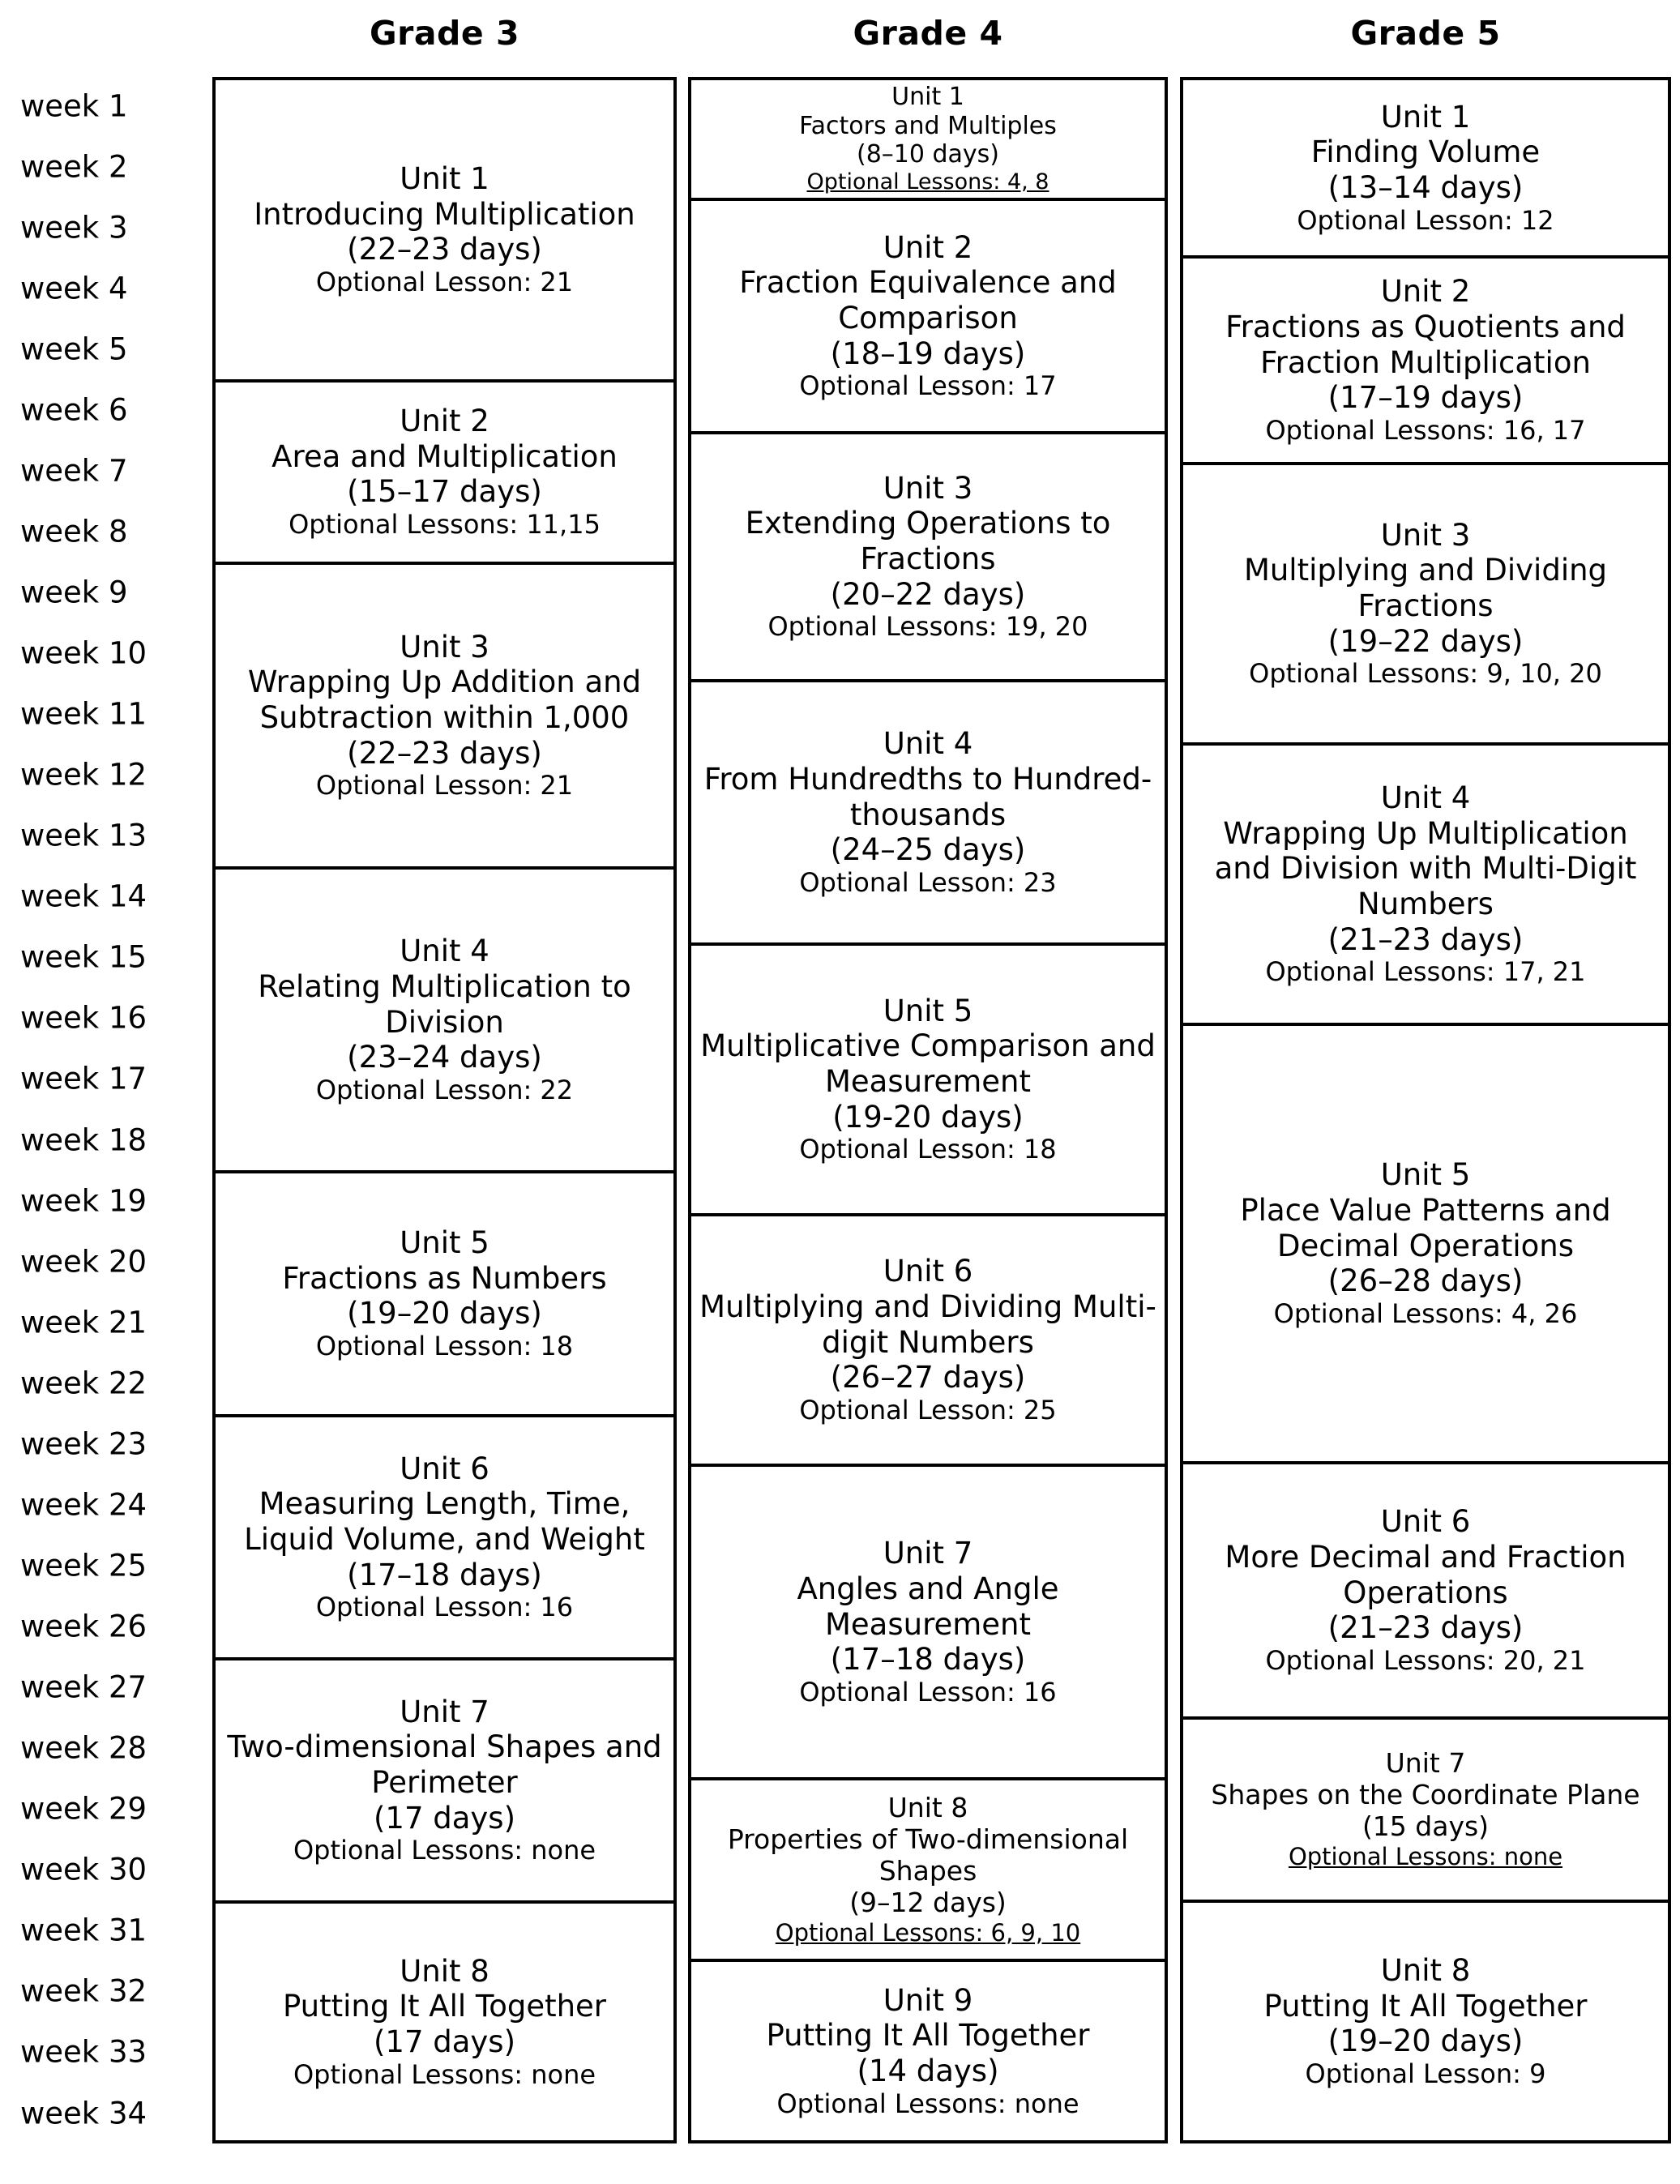 This screenshot has height=2184, width=1680. Describe the element at coordinates (83, 1748) in the screenshot. I see `week-label: week 28` at that location.